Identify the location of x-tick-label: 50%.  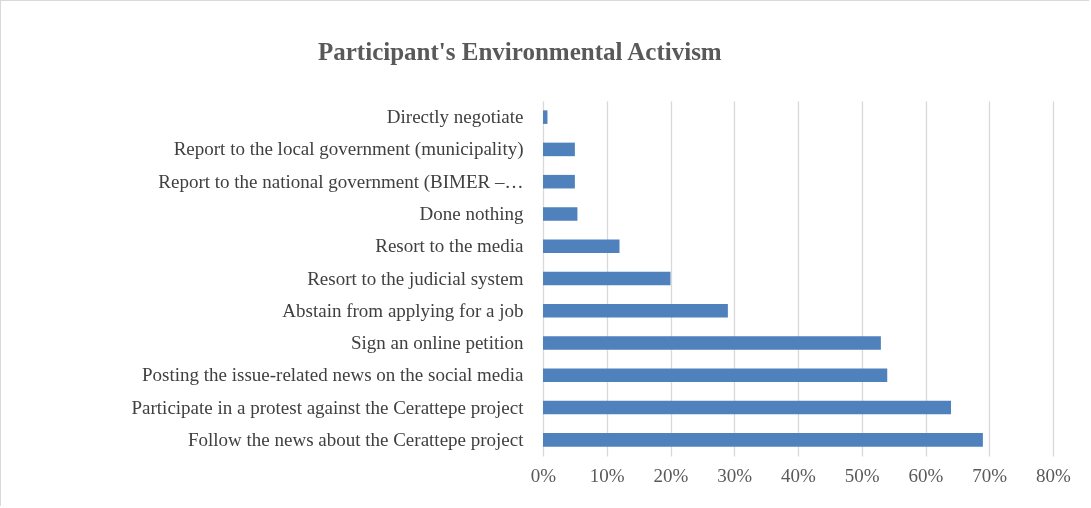
(862, 475).